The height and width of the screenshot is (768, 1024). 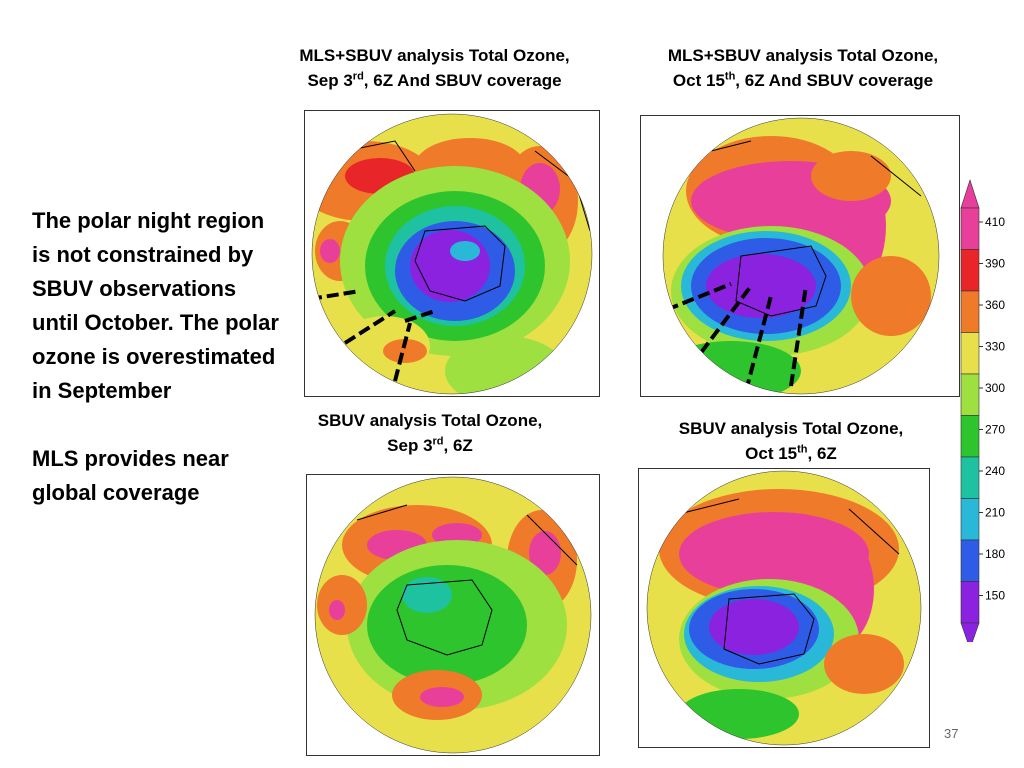 What do you see at coordinates (995, 513) in the screenshot?
I see `colorbar-label: 210` at bounding box center [995, 513].